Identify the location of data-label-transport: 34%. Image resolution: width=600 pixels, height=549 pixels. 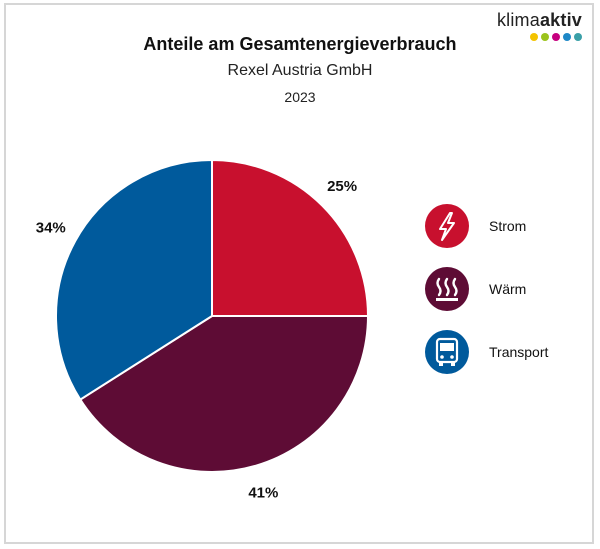
(51, 227).